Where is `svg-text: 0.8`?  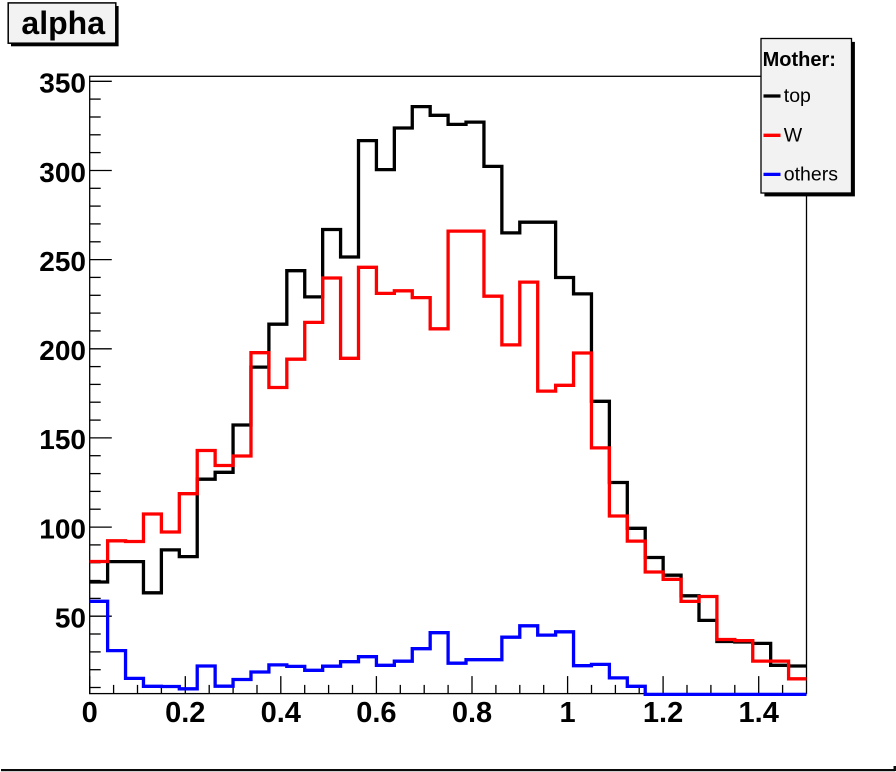
svg-text: 0.8 is located at coordinates (472, 713).